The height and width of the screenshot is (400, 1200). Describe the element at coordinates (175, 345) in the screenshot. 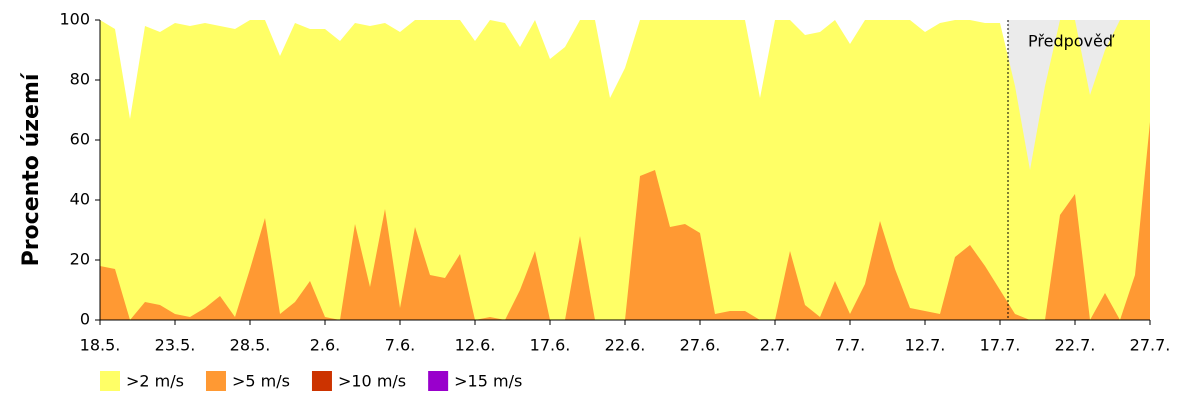

I see `x-tick-label: 23.5.` at that location.